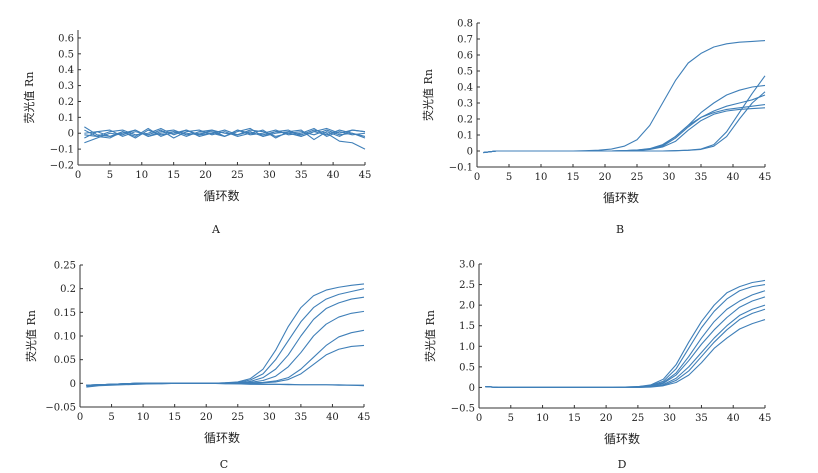  I want to click on y-tick-label: 0.05, so click(65, 360).